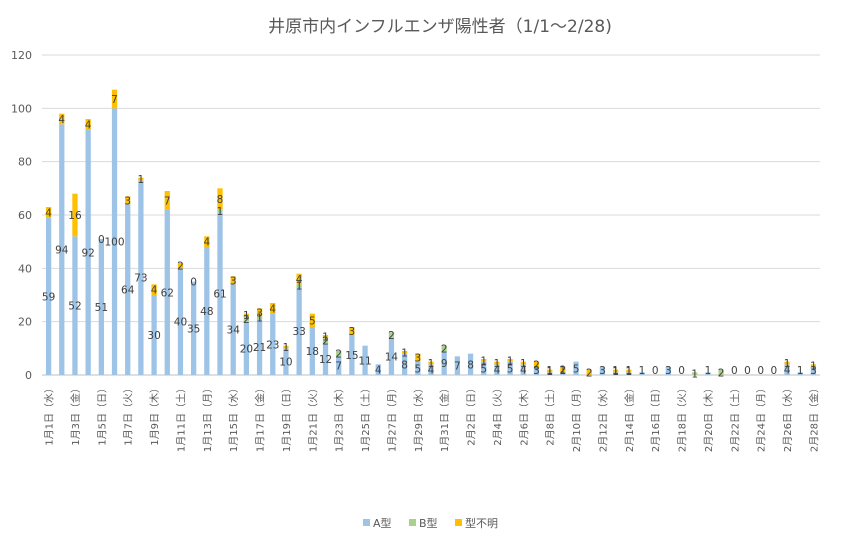 The height and width of the screenshot is (547, 844). What do you see at coordinates (472, 414) in the screenshot?
I see `x-tick-label: 2月2日（日）` at bounding box center [472, 414].